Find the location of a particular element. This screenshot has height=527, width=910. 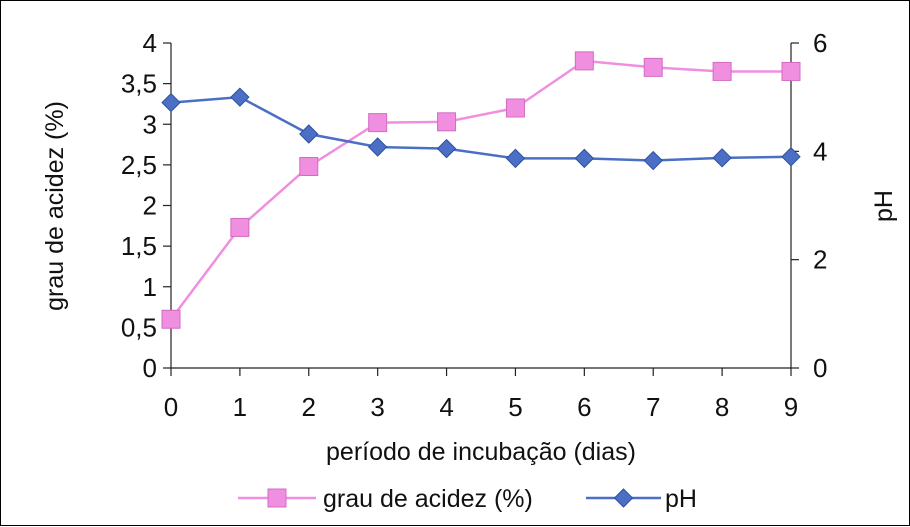

legend: grau de acidez (%) pH is located at coordinates (467, 499).